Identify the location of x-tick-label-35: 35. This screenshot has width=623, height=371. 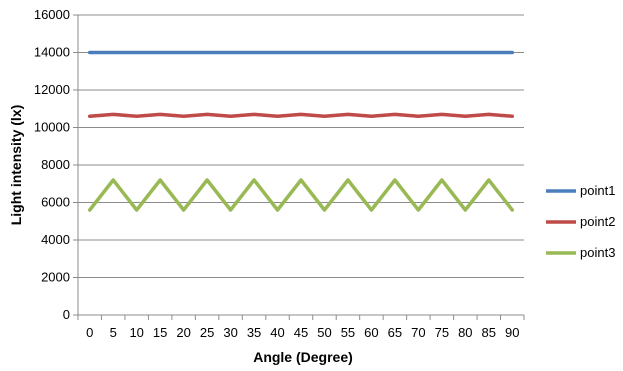
(254, 332).